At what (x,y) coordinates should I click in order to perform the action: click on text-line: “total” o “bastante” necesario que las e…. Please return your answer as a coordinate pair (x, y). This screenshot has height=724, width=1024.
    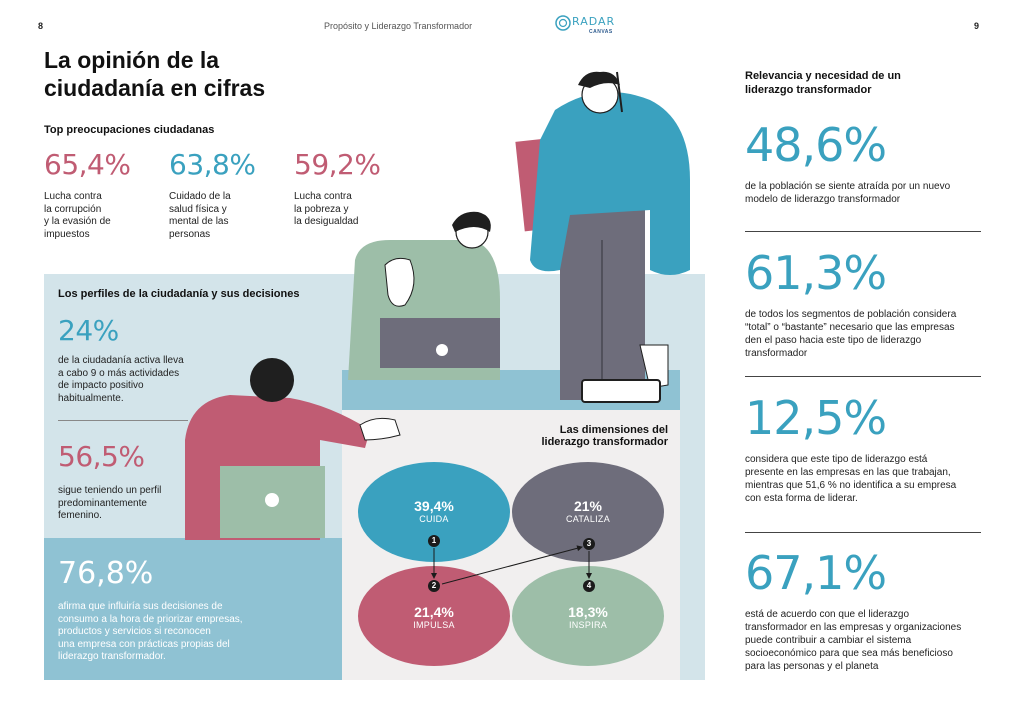
    Looking at the image, I should click on (850, 327).